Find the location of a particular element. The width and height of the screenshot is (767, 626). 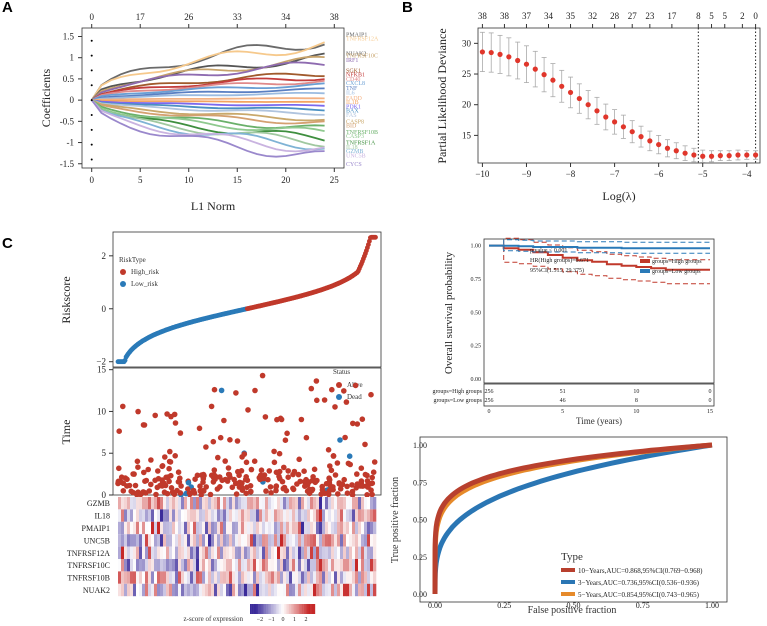

roc-y-tick-label: 0.25 is located at coordinates (420, 557).